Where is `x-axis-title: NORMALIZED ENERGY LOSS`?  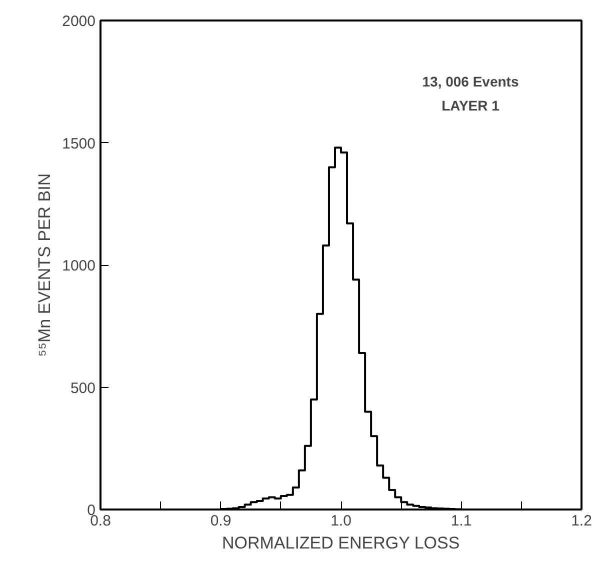 x-axis-title: NORMALIZED ENERGY LOSS is located at coordinates (341, 543).